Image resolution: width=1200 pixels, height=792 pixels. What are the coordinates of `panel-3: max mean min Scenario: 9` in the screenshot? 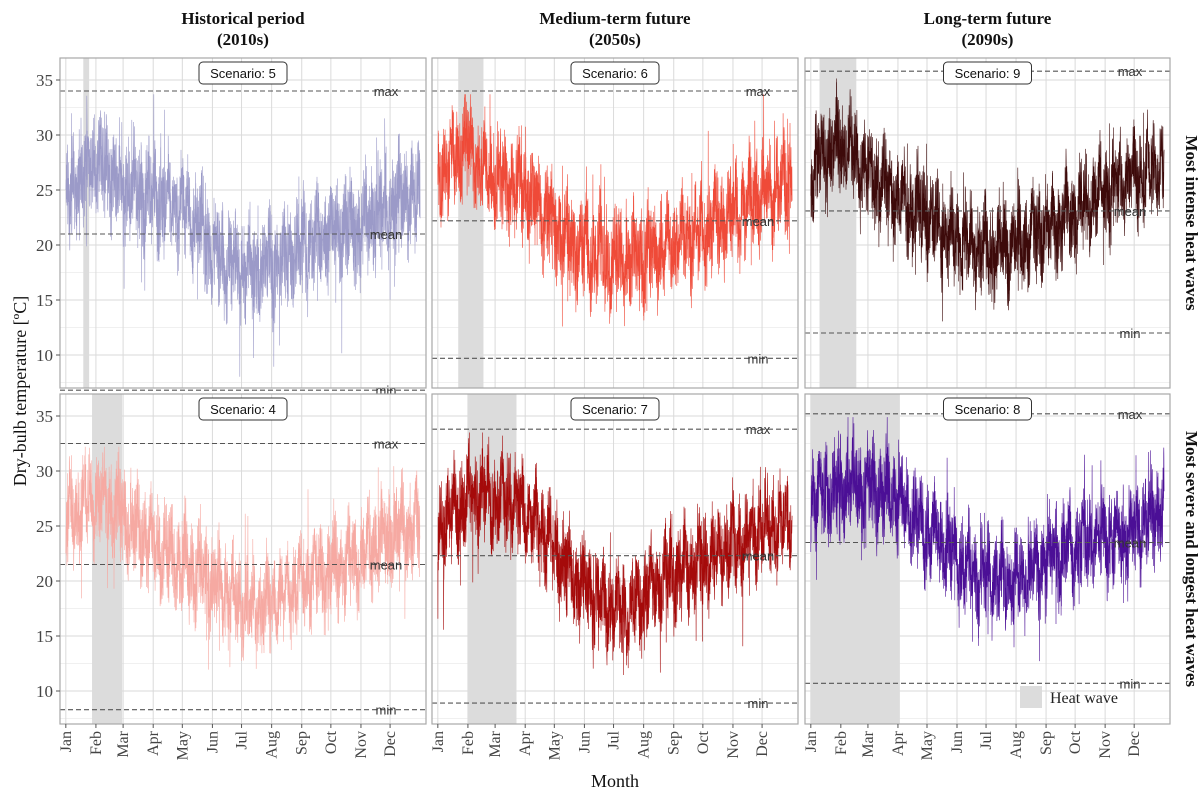 It's located at (987, 223).